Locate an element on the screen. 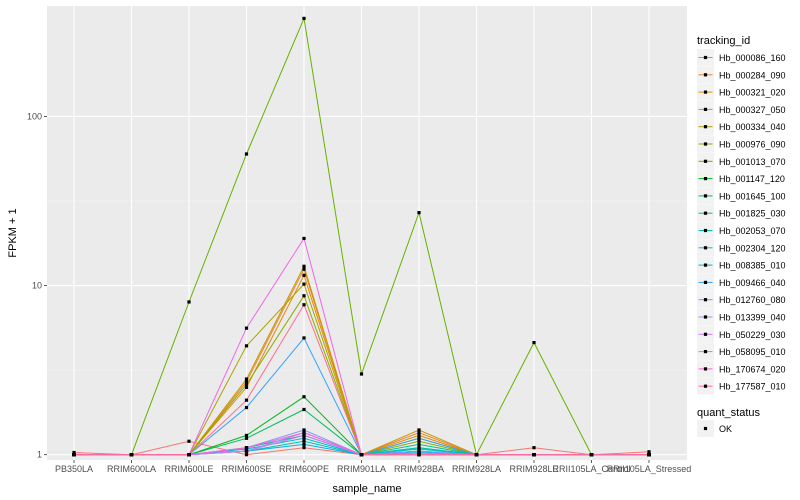 This screenshot has height=500, width=800. legend-label: Hb_002304_120 is located at coordinates (752, 248).